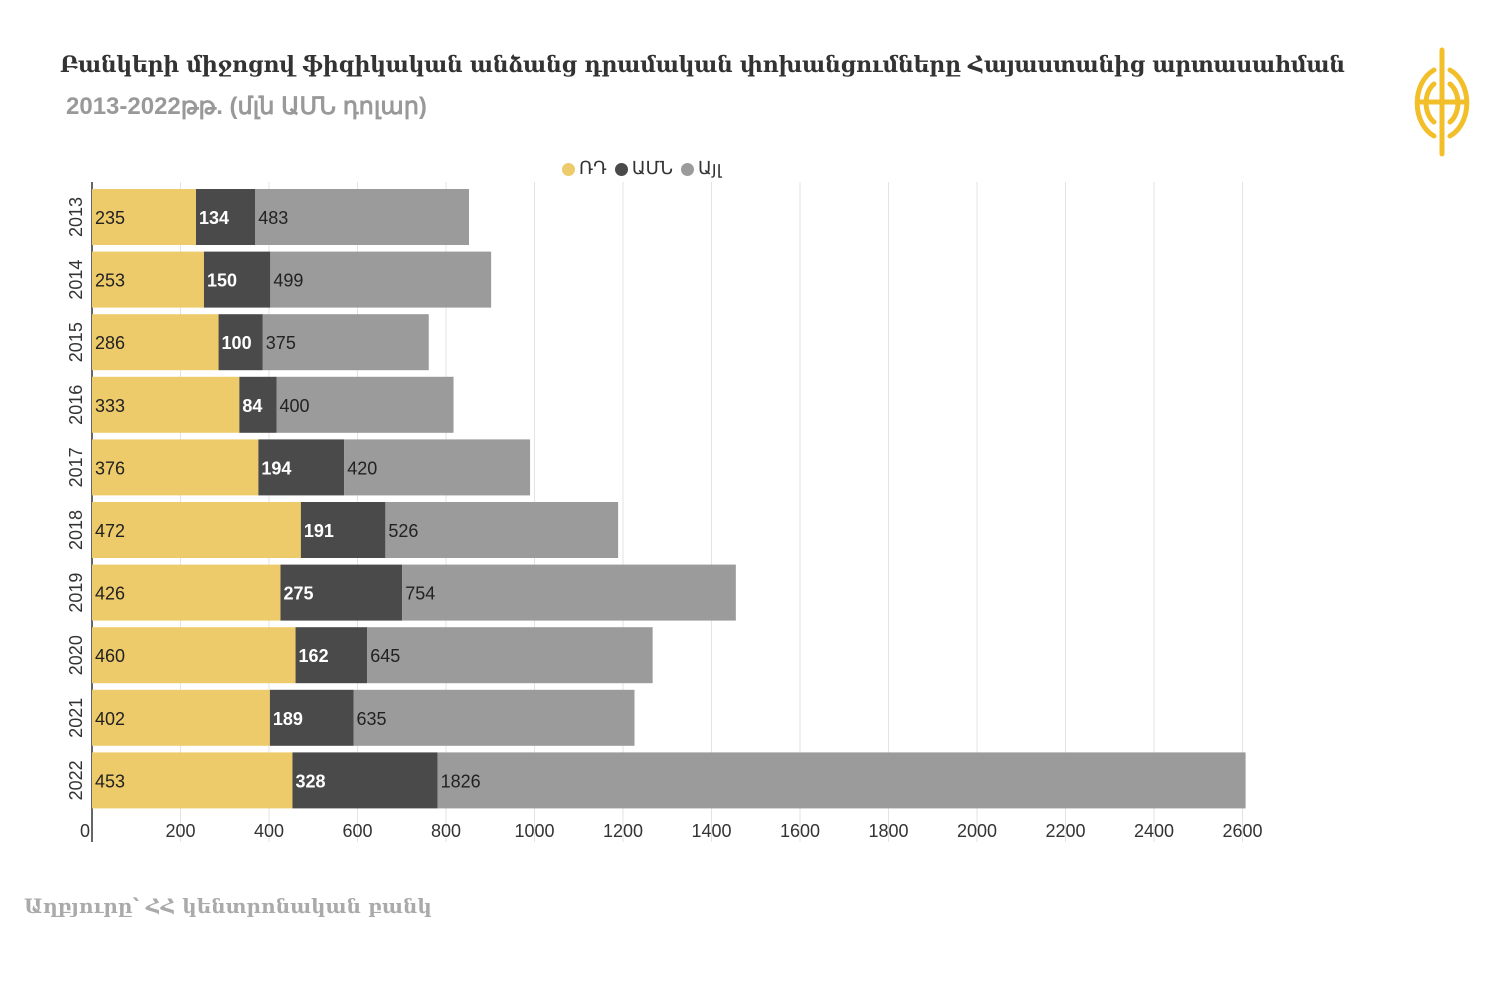 Image resolution: width=1498 pixels, height=986 pixels. Describe the element at coordinates (110, 594) in the screenshot. I see `data-label: 426` at that location.